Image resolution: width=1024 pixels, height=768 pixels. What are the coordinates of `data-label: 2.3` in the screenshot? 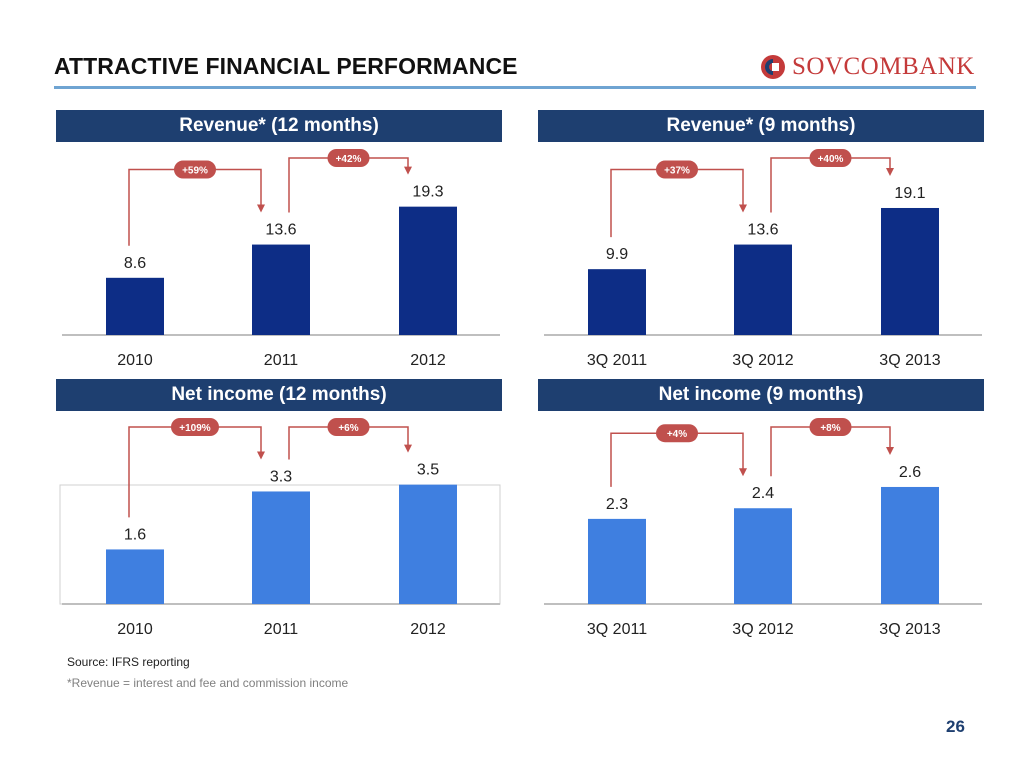 It's located at (617, 504).